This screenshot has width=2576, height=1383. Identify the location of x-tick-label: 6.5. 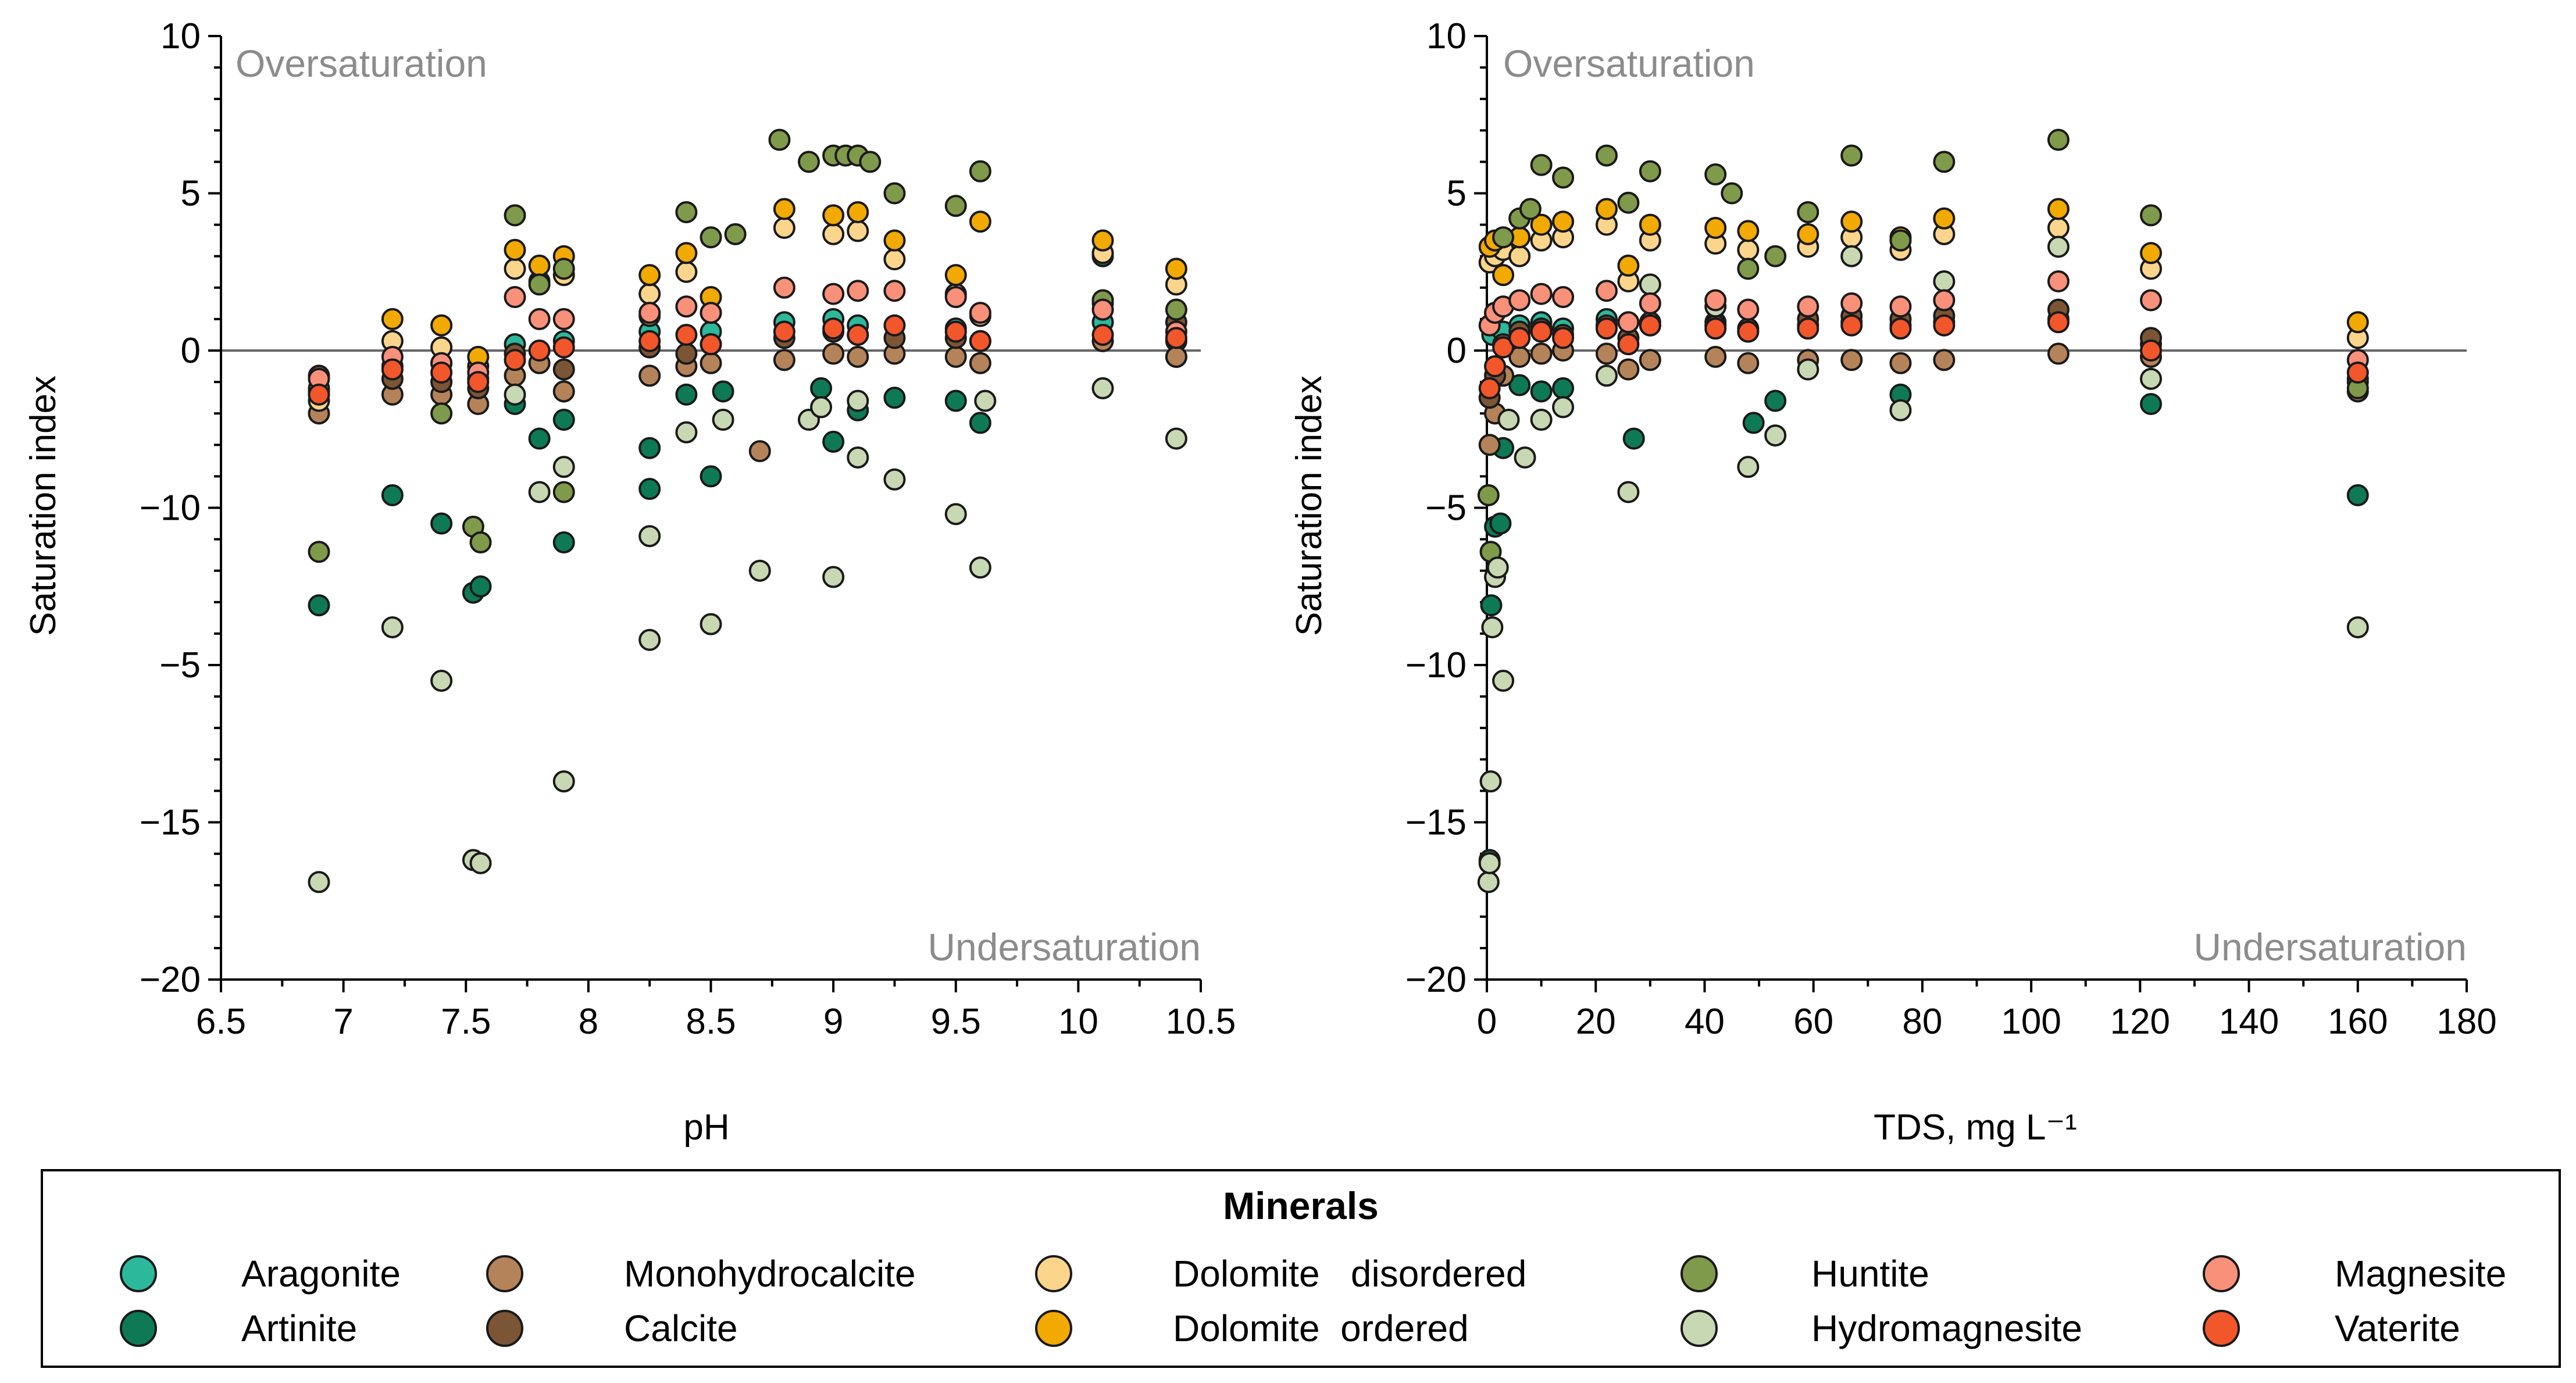
(221, 1022).